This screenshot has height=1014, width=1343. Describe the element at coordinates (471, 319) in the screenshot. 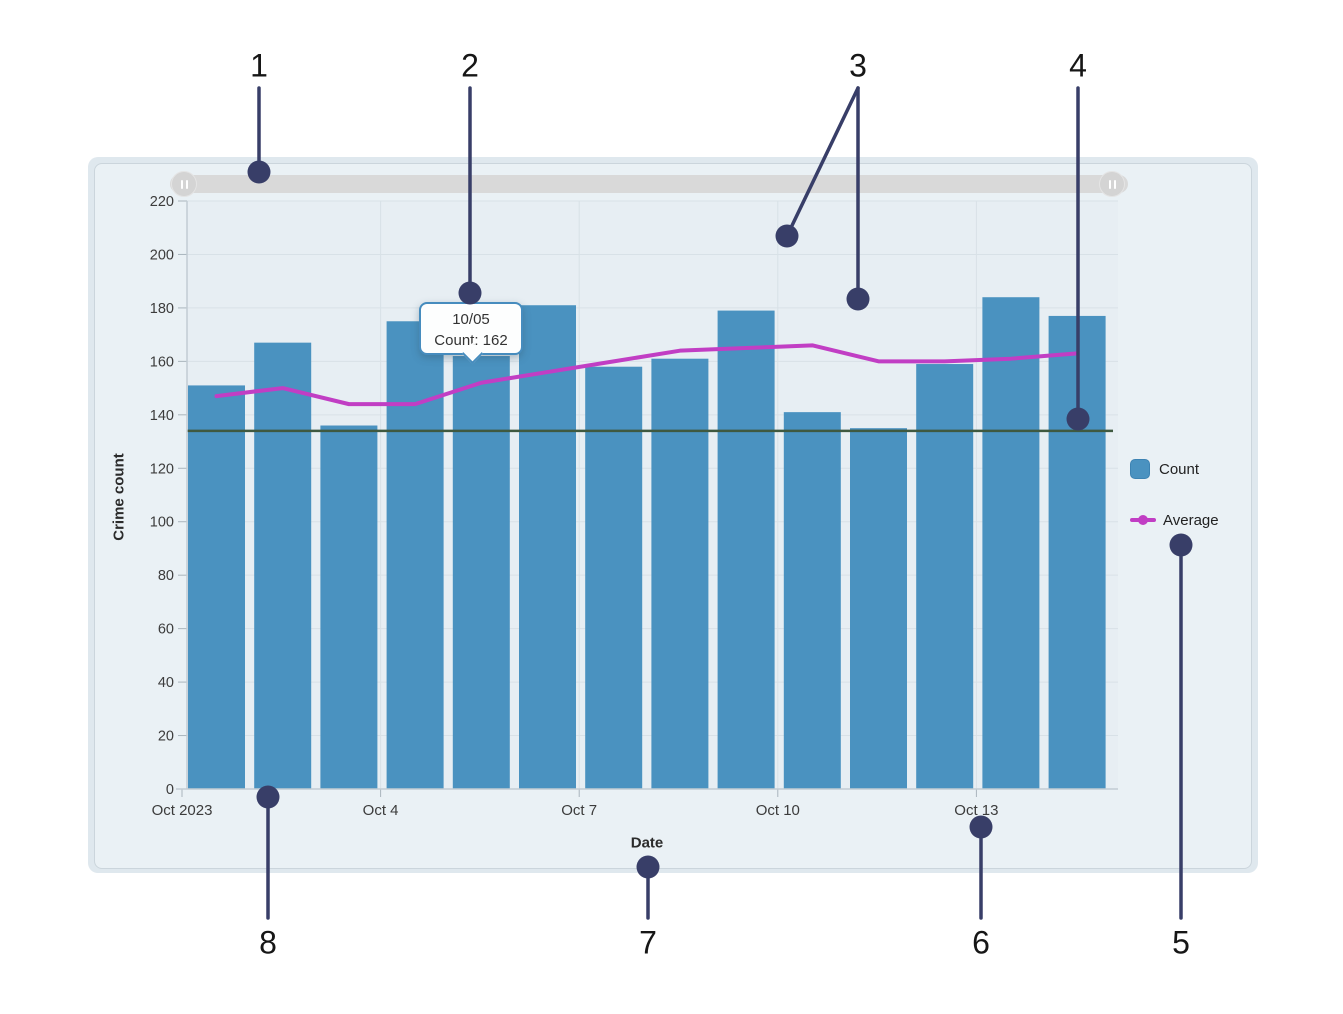

I see `tooltip-date: 10/05` at that location.